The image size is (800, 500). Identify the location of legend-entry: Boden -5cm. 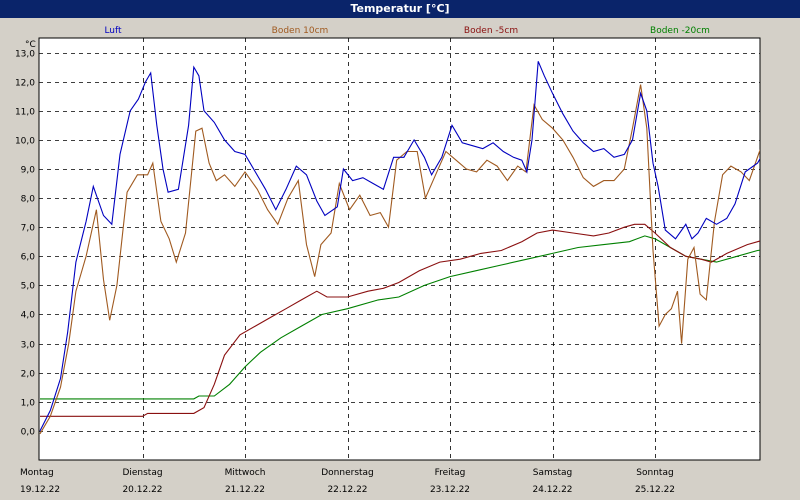
(491, 31).